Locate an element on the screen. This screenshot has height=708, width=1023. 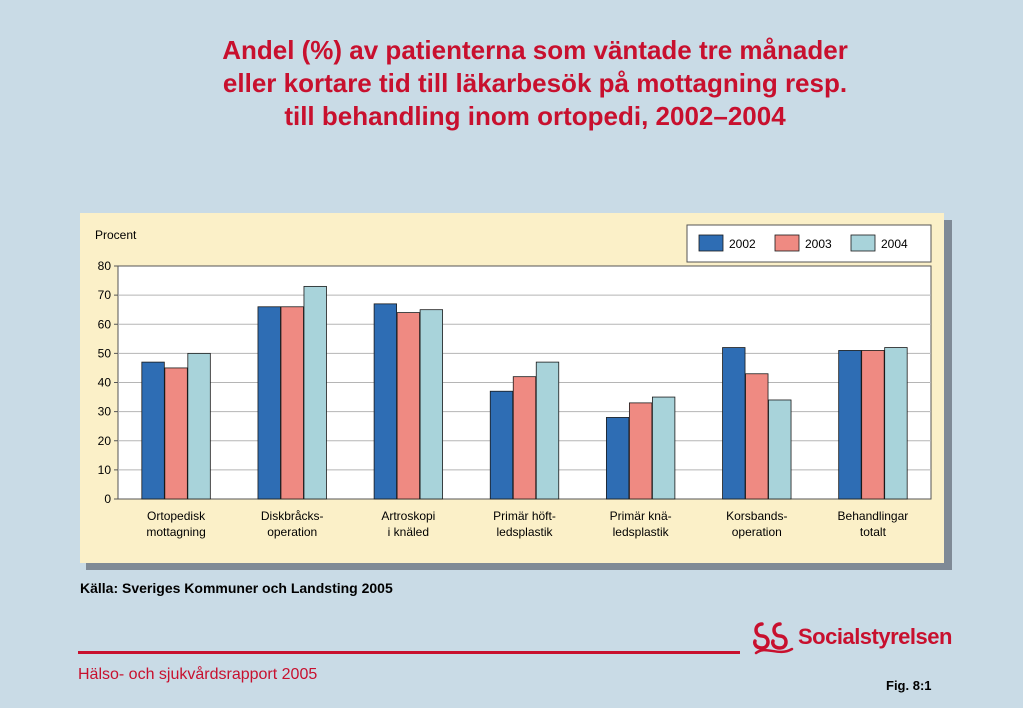
legend-label: 2004 is located at coordinates (894, 244).